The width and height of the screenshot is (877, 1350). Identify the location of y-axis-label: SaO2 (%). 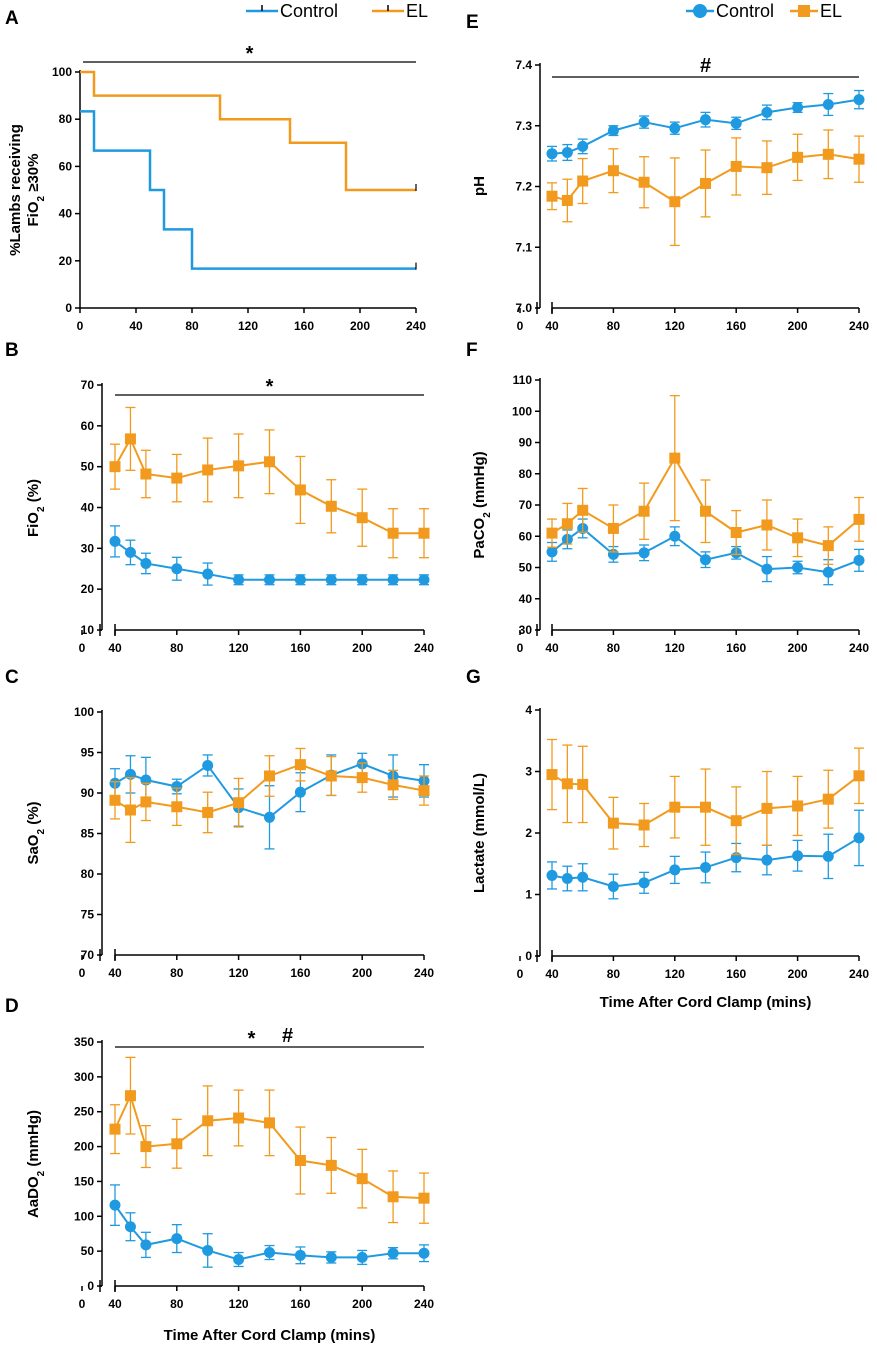
(36, 832).